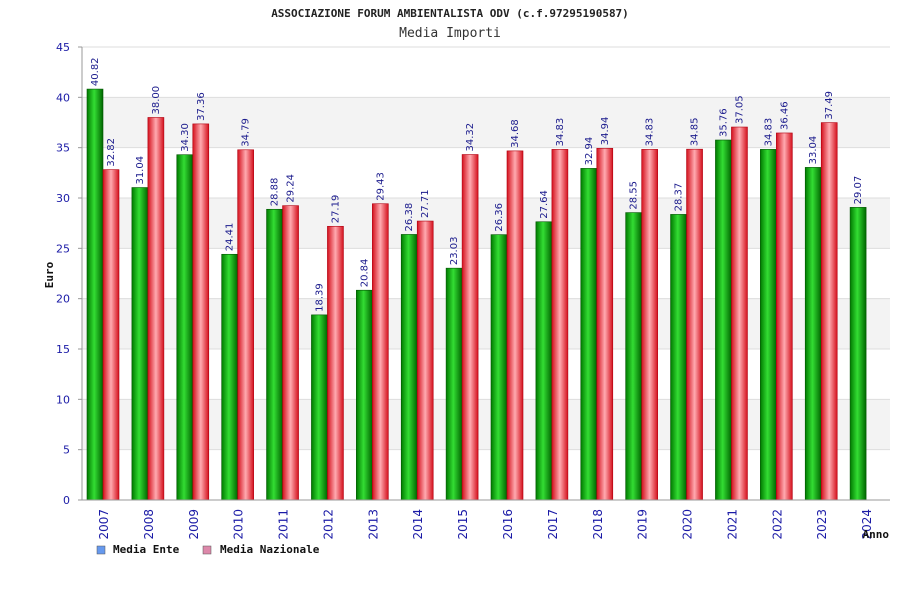  Describe the element at coordinates (515, 133) in the screenshot. I see `value-label-media-nazionale-2016: 34.68` at that location.